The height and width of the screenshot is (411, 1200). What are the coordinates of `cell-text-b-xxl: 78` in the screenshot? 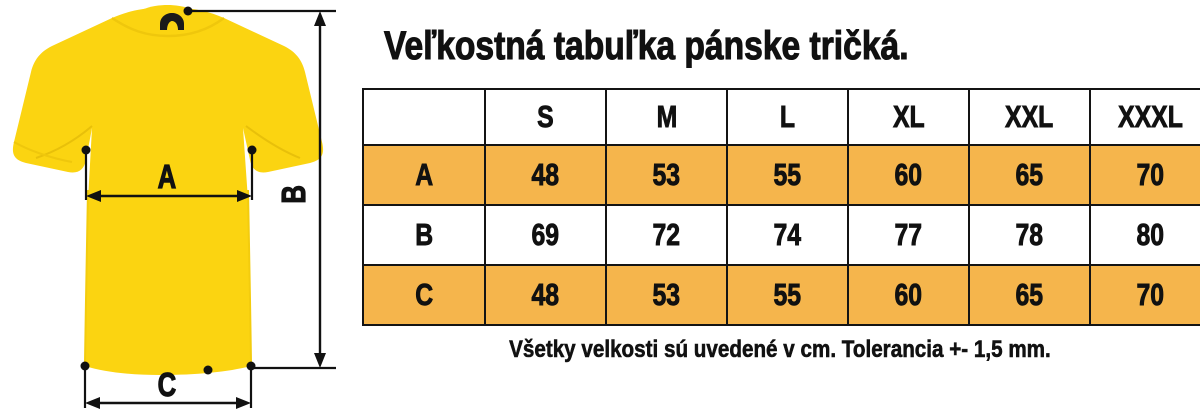 It's located at (1029, 235).